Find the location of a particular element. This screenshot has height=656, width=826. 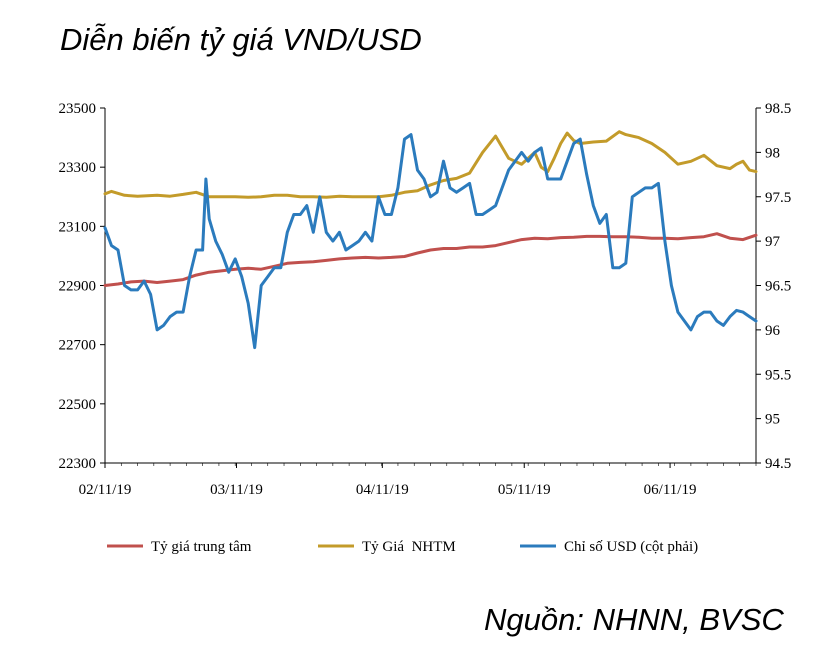

left-tick-label: 22700 is located at coordinates (78, 346).